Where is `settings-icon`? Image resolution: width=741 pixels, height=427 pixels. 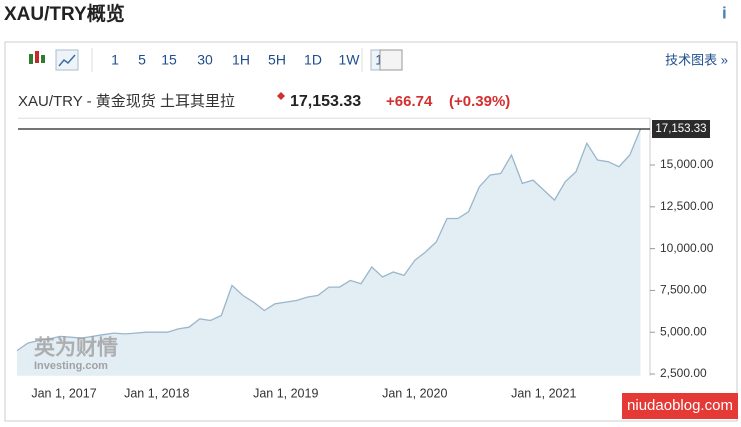
settings-icon is located at coordinates (391, 60).